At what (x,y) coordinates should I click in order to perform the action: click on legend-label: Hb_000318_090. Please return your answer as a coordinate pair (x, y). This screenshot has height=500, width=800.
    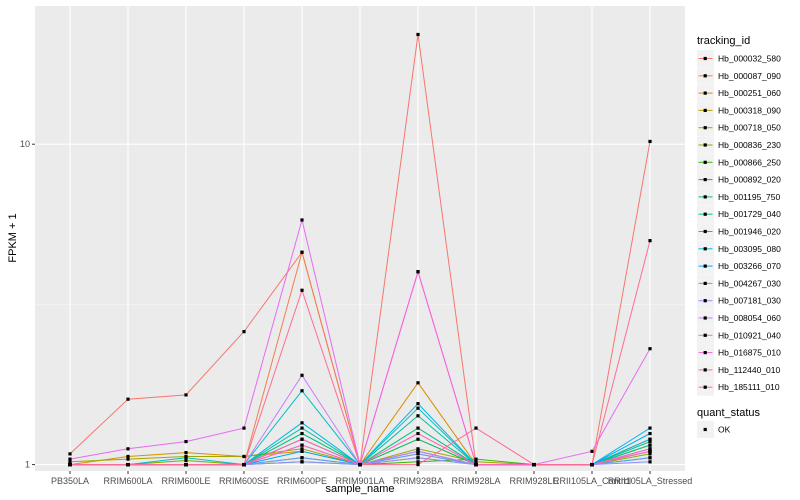
    Looking at the image, I should click on (749, 110).